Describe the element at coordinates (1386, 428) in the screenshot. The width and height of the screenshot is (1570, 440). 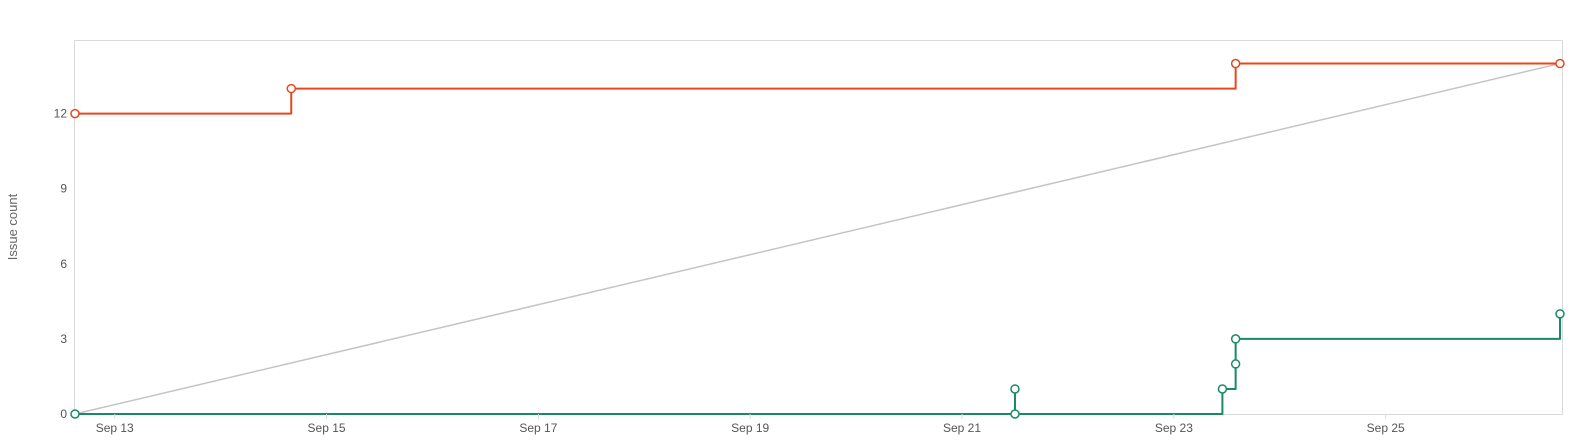
I see `x-tick-label: Sep 25` at that location.